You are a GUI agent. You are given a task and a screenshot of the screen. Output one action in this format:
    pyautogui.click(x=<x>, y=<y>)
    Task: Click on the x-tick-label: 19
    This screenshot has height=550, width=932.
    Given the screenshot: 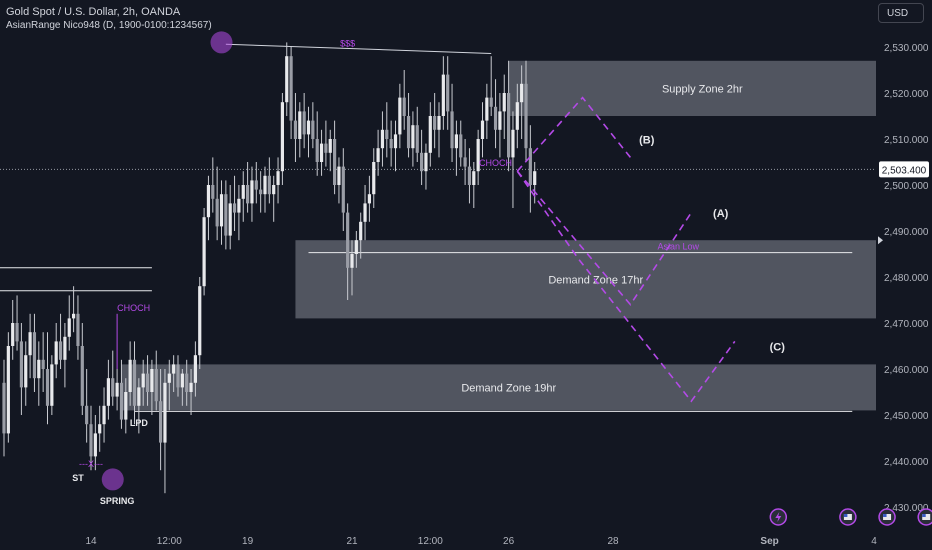 What is the action you would take?
    pyautogui.click(x=248, y=541)
    